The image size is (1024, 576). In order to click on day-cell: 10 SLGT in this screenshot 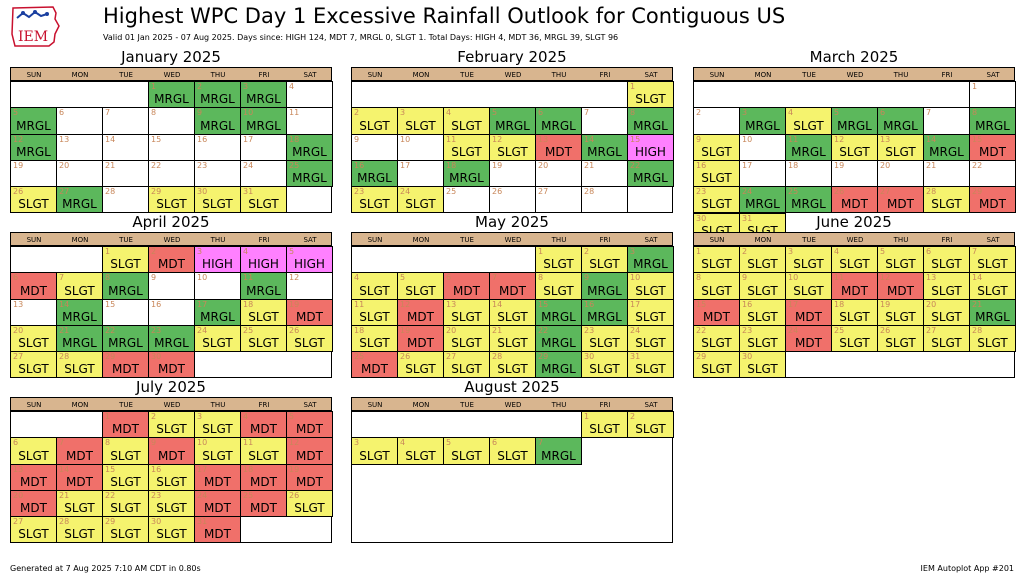, I will do `click(217, 451)`.